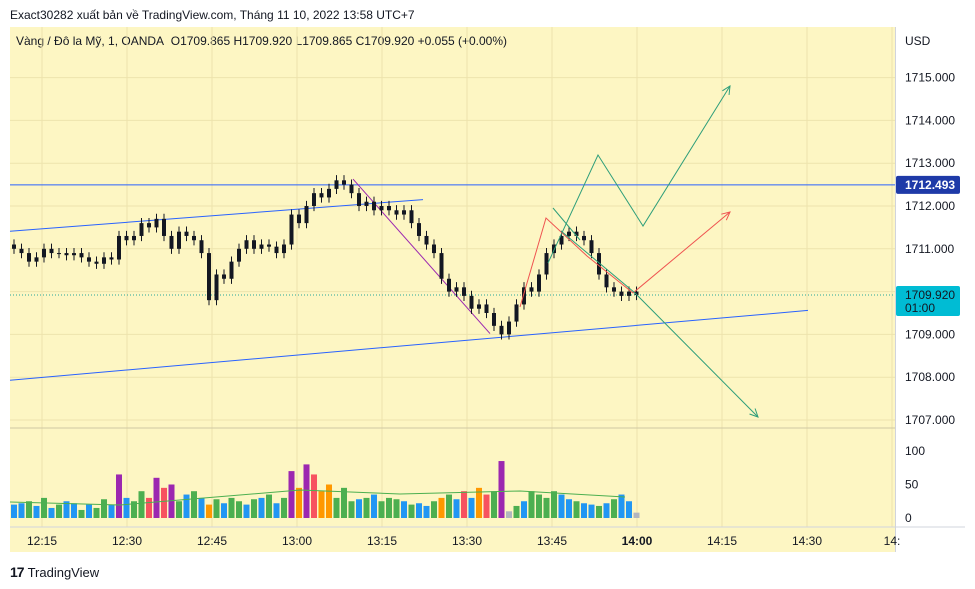 The image size is (975, 589). What do you see at coordinates (681, 252) in the screenshot?
I see `red-projection-arrow` at bounding box center [681, 252].